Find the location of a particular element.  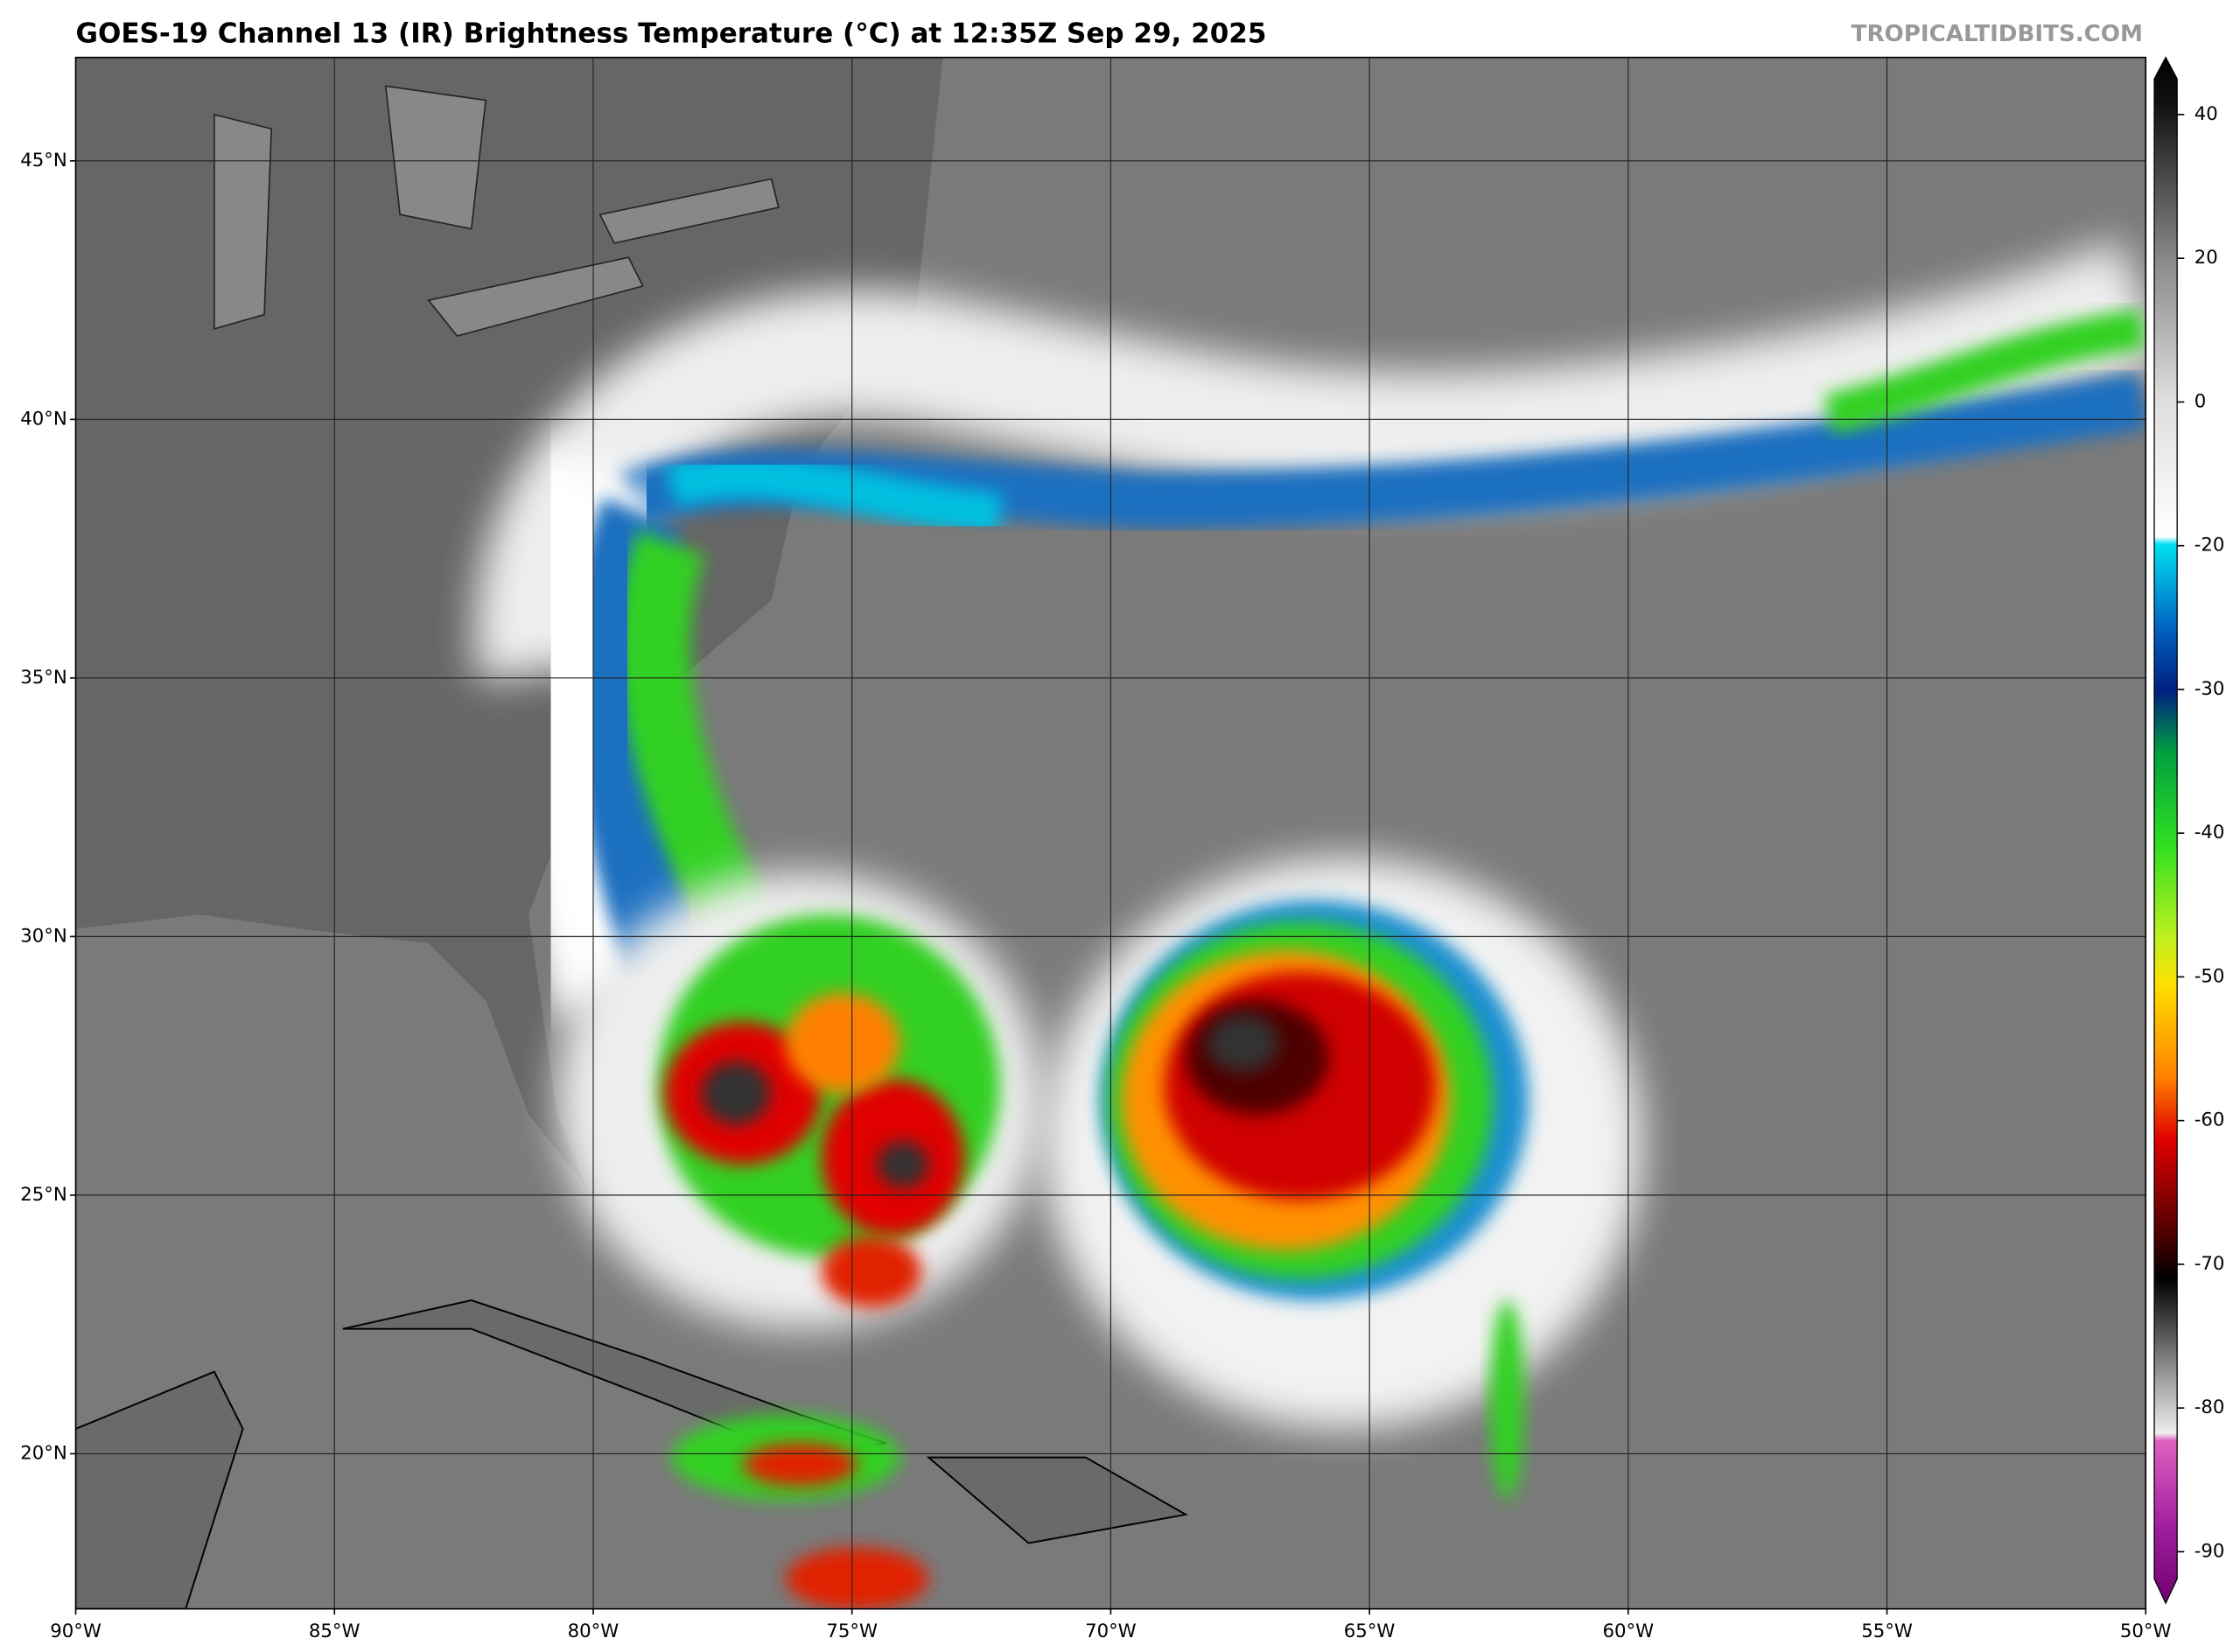

lat-label: 40°N is located at coordinates (43, 419).